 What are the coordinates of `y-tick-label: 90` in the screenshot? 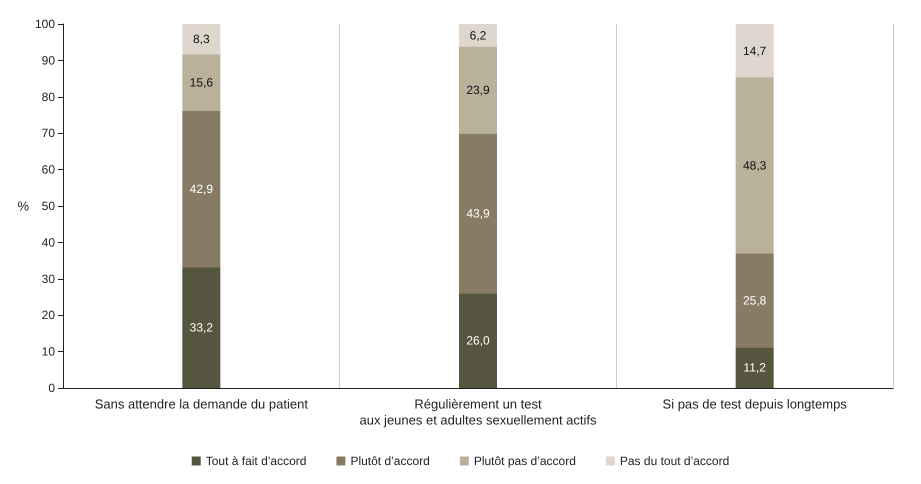 It's located at (49, 60).